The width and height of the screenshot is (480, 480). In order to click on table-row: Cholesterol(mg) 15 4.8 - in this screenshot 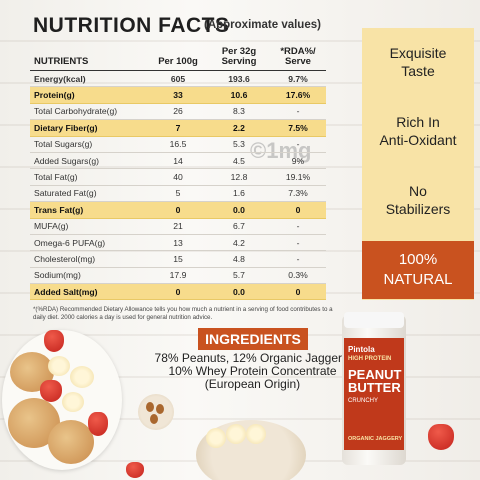, I will do `click(178, 259)`.